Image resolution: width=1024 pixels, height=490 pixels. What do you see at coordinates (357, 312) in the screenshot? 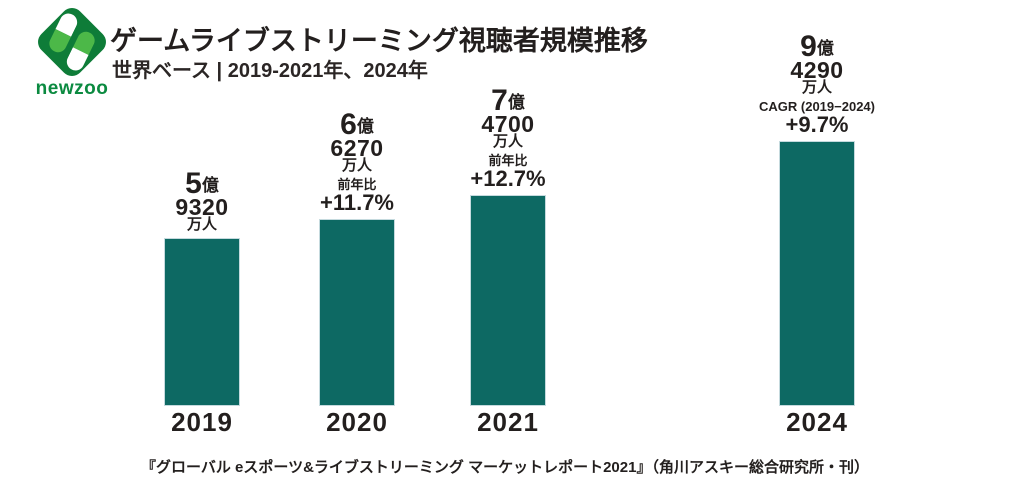
I see `bar-2020` at bounding box center [357, 312].